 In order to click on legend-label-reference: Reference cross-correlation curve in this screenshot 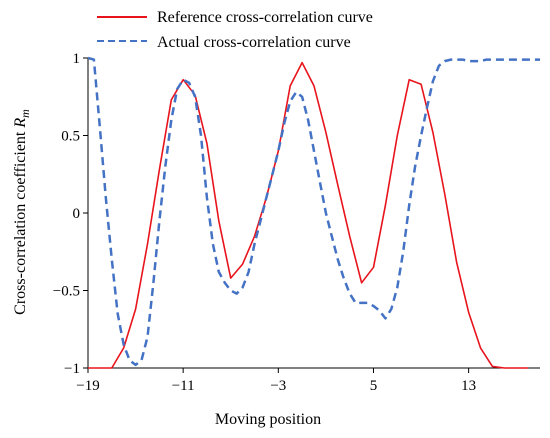, I will do `click(265, 17)`.